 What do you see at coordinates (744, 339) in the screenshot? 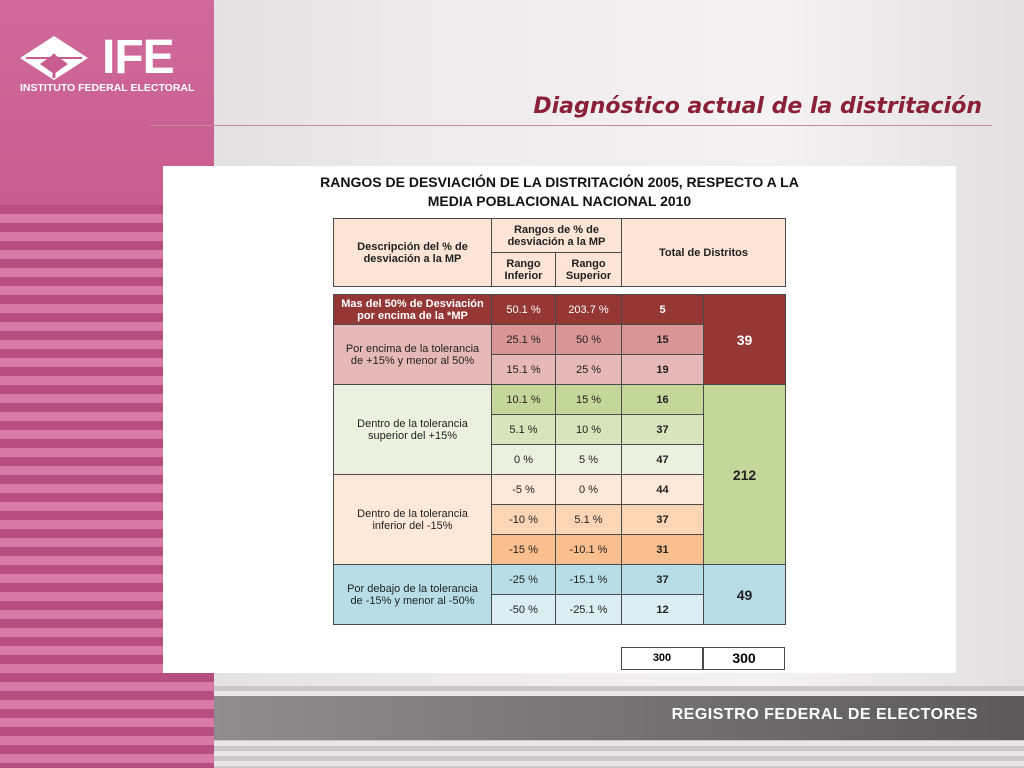
I see `total-above: 39` at bounding box center [744, 339].